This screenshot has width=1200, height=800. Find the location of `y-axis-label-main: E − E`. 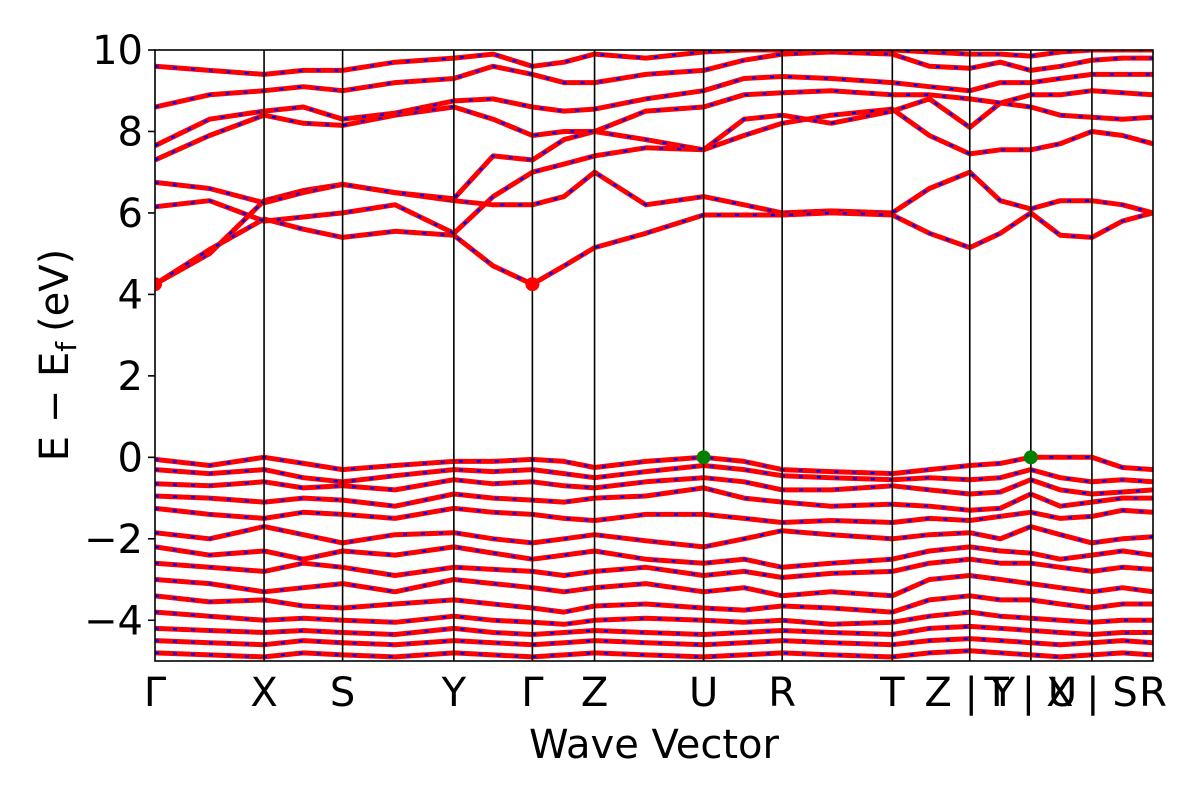

y-axis-label-main: E − E is located at coordinates (55, 407).